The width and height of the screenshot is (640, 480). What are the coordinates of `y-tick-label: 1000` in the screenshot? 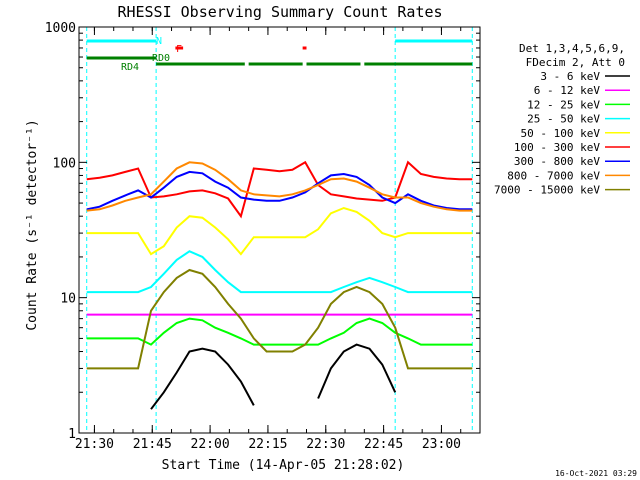 It's located at (60, 28).